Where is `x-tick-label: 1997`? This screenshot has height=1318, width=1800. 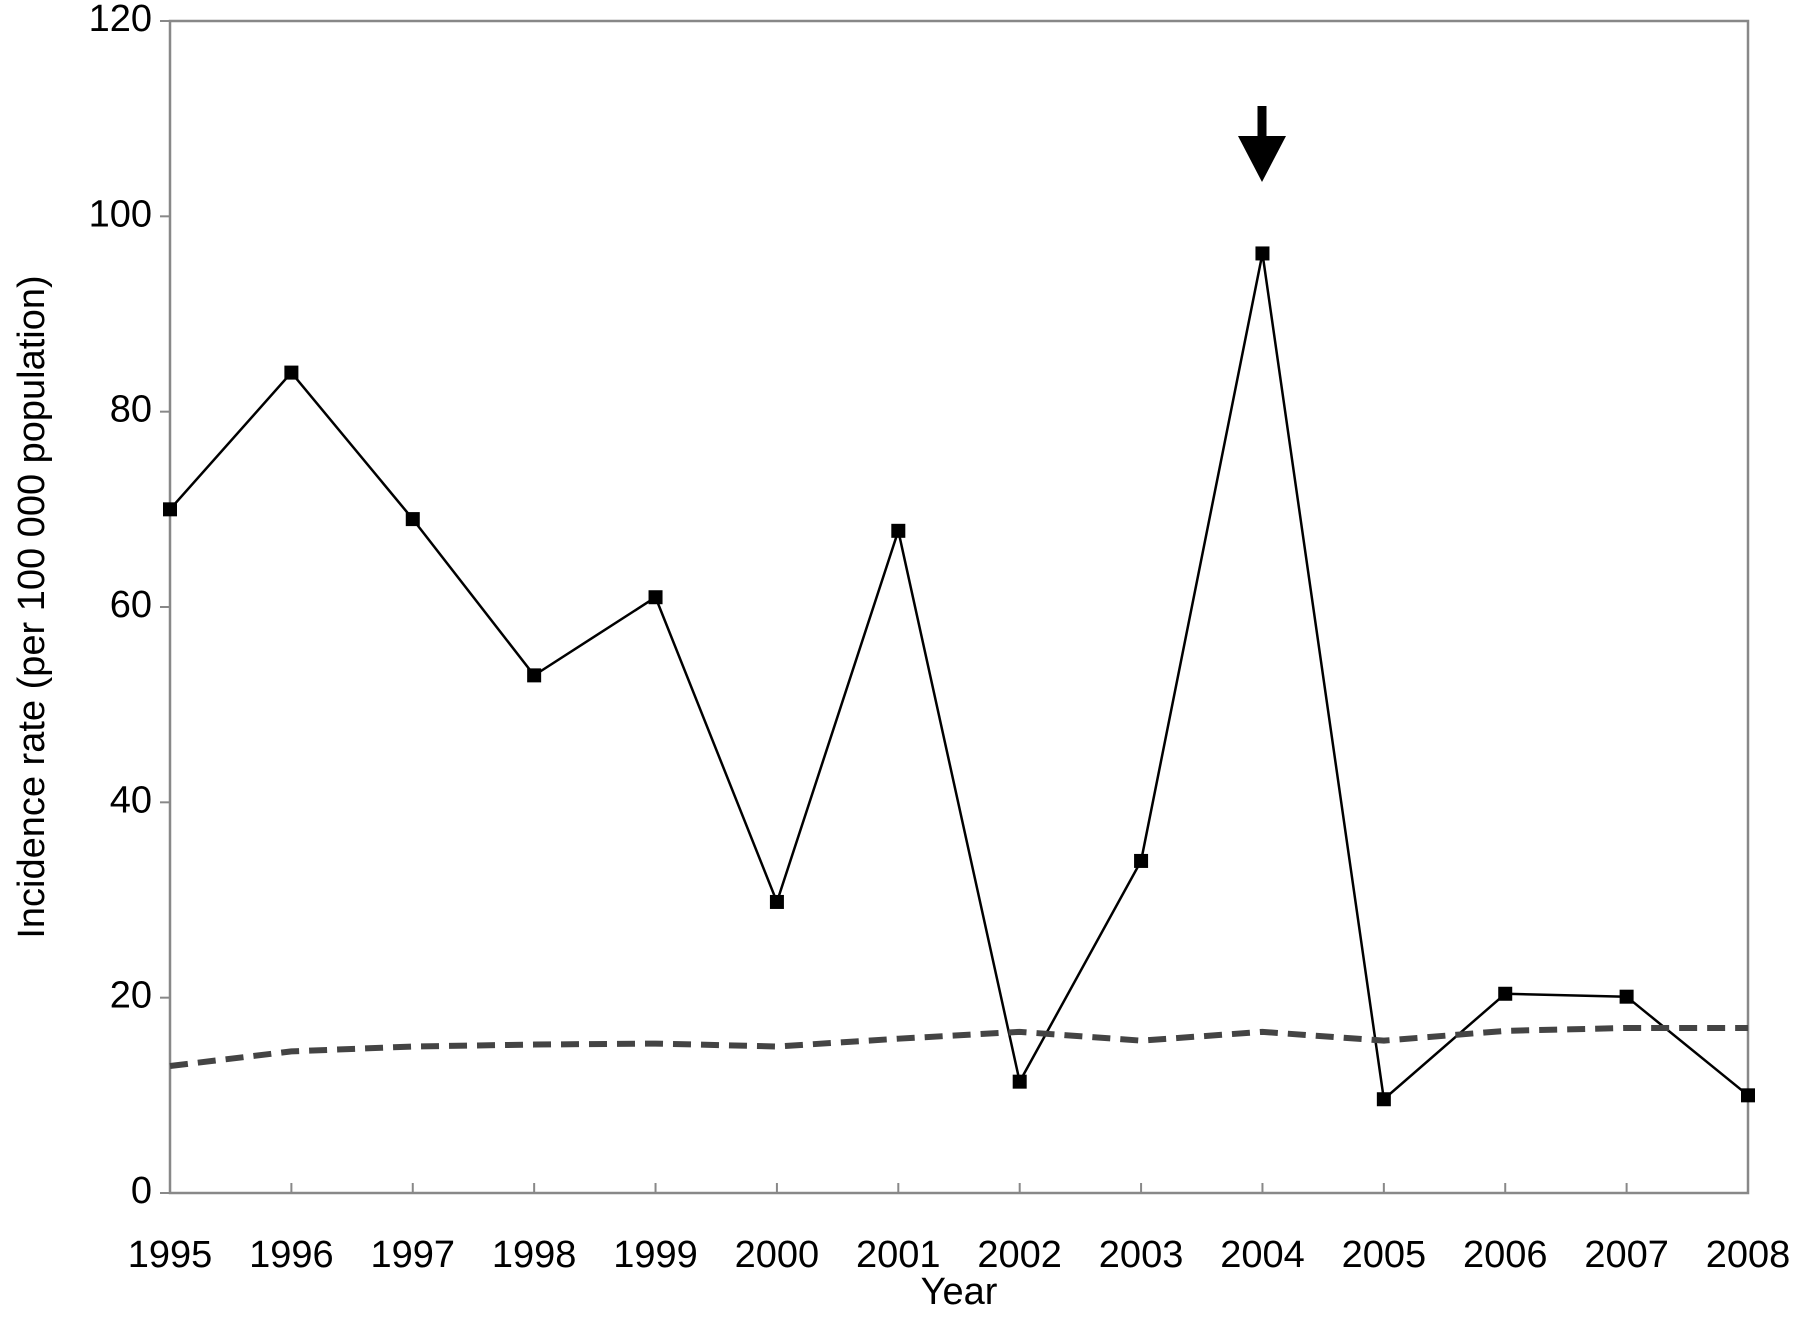
x-tick-label: 1997 is located at coordinates (412, 1255).